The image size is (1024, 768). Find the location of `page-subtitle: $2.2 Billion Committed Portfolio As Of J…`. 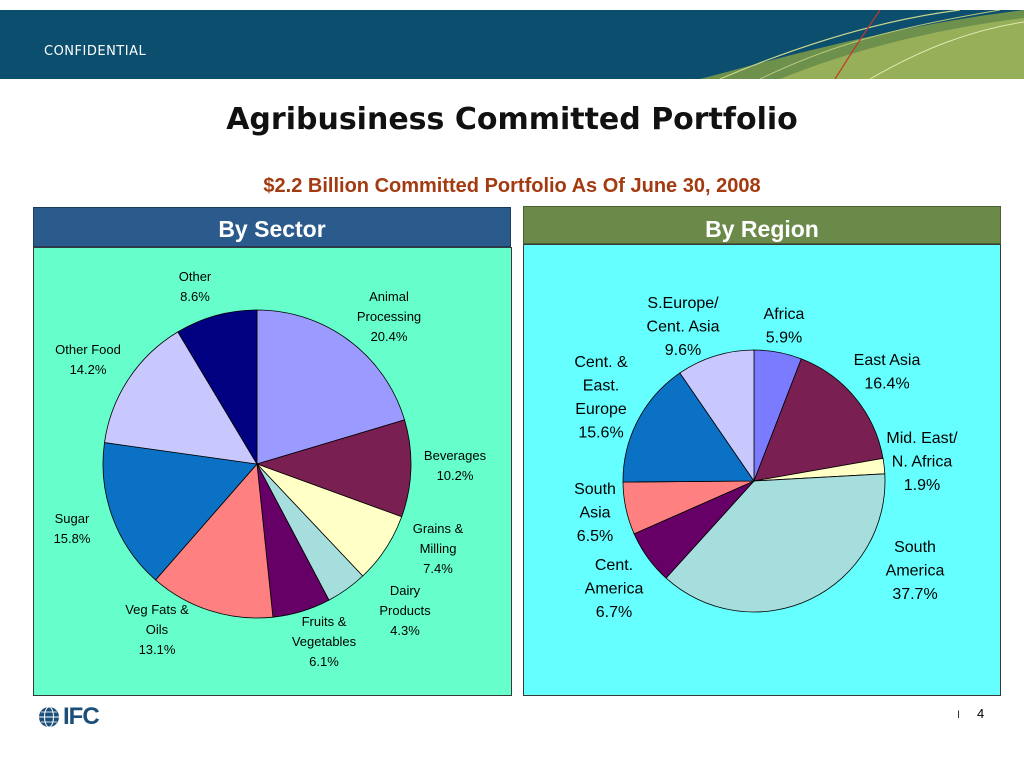

page-subtitle: $2.2 Billion Committed Portfolio As Of J… is located at coordinates (512, 186).